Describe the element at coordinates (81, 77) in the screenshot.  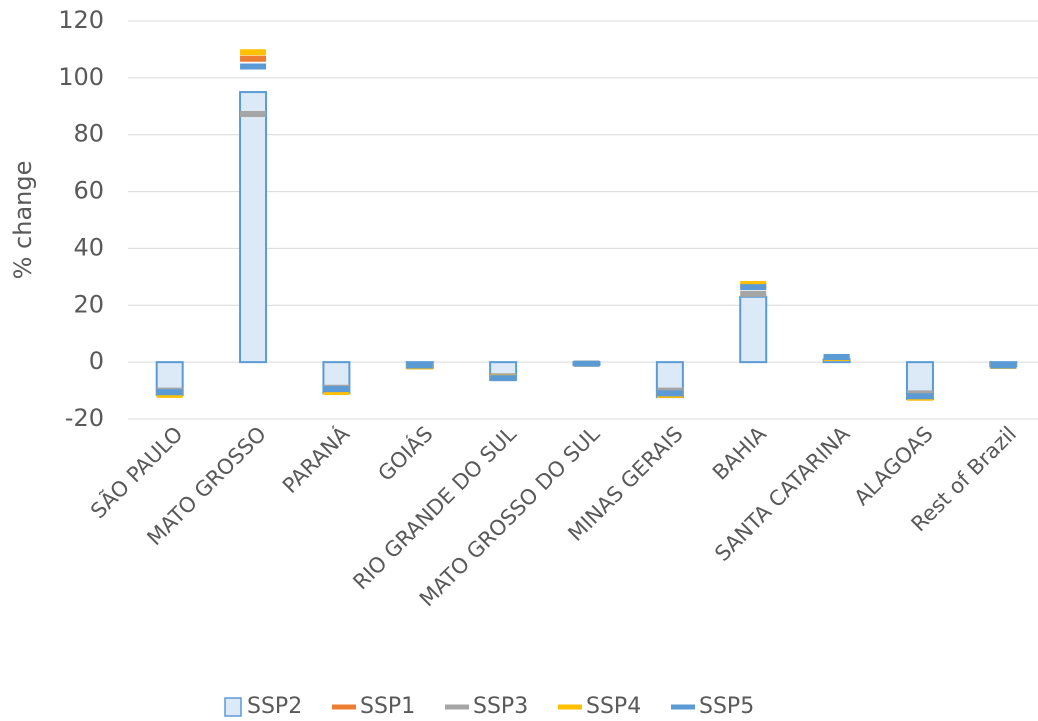
I see `y-tick-label: 100` at that location.